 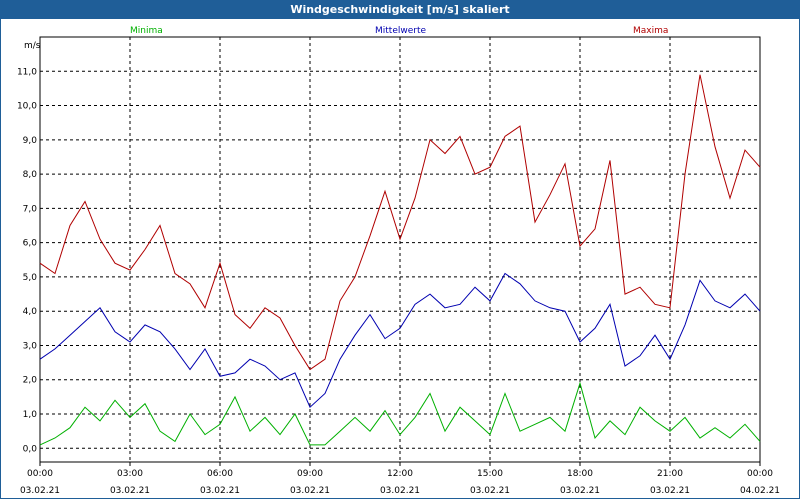 What do you see at coordinates (32, 46) in the screenshot?
I see `y-axis-label: m/s` at bounding box center [32, 46].